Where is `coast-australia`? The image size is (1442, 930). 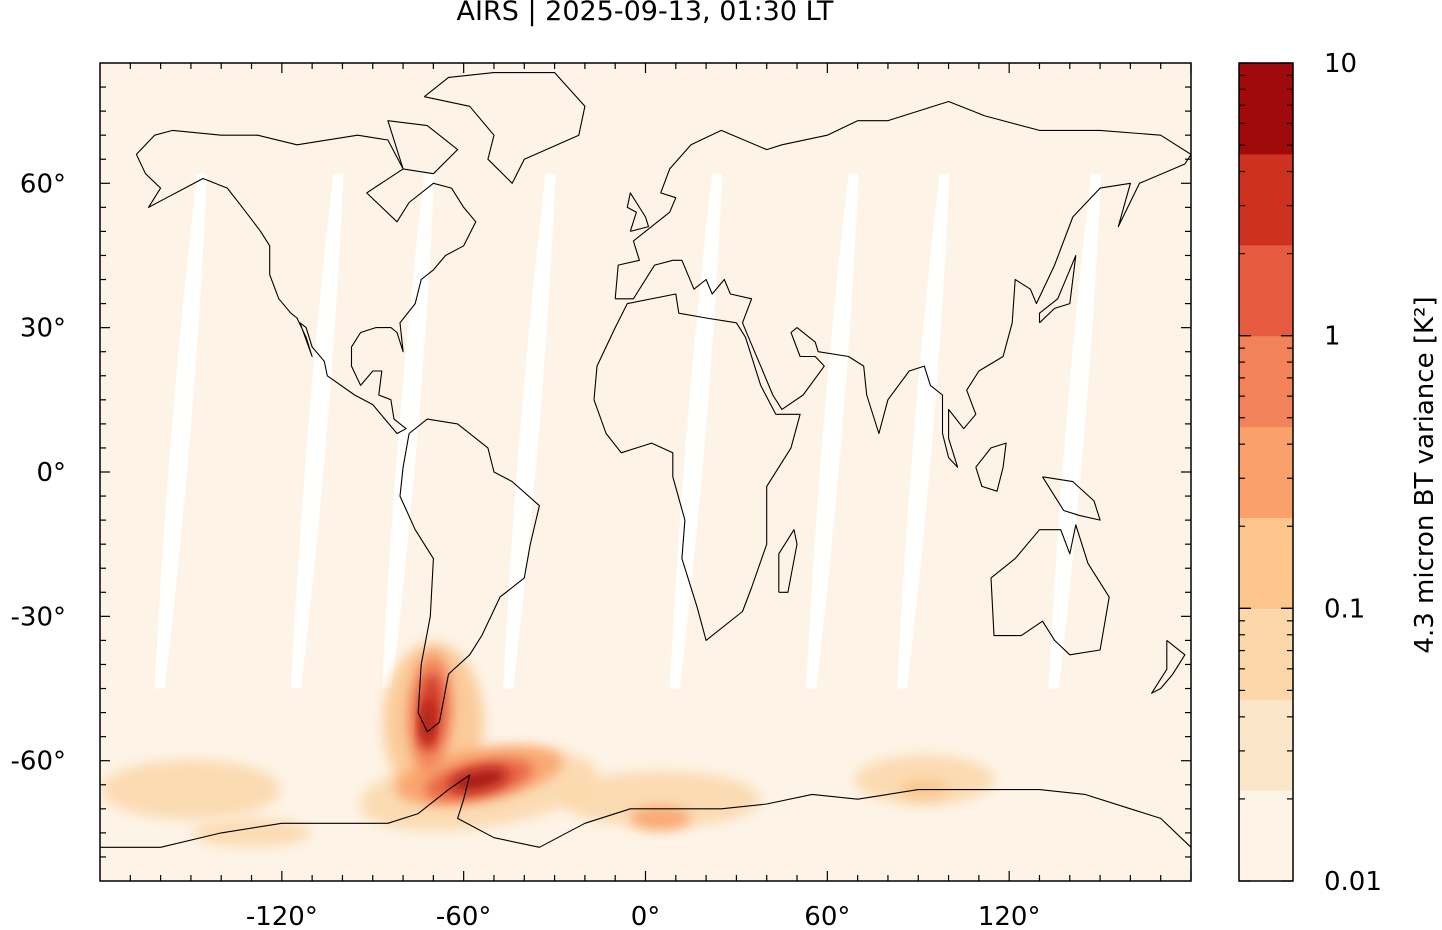 coast-australia is located at coordinates (1050, 590).